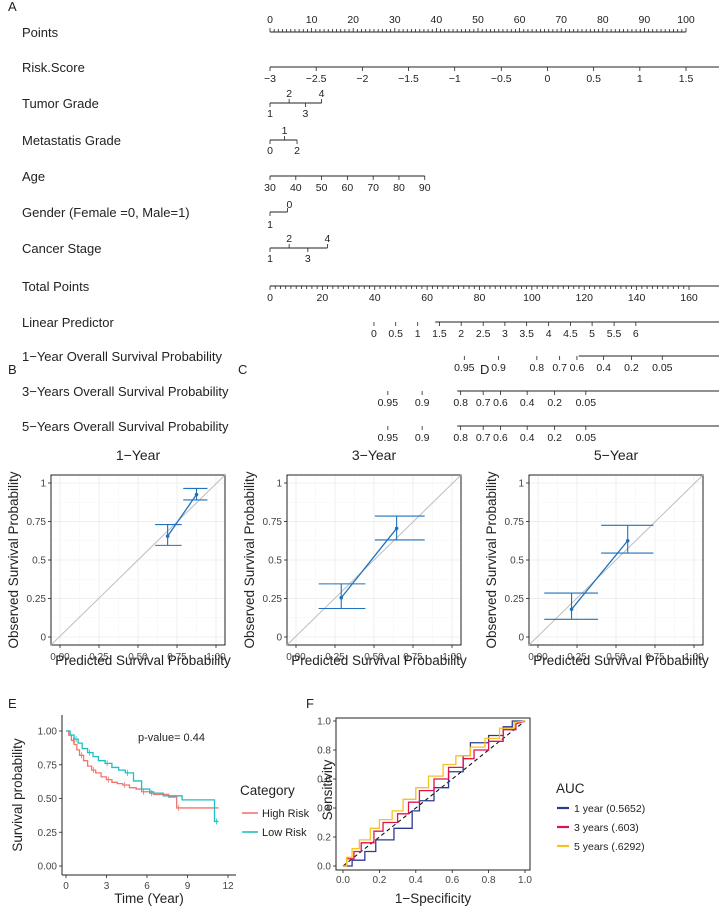  What do you see at coordinates (375, 298) in the screenshot?
I see `nomogram-tick-label: 40` at bounding box center [375, 298].